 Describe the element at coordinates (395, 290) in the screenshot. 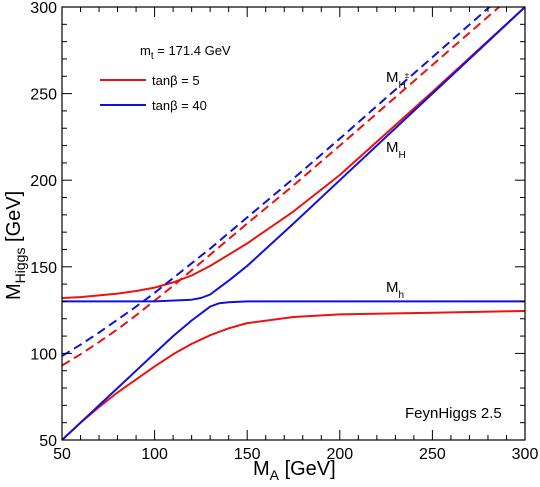

I see `annotation-mh: Mh` at that location.